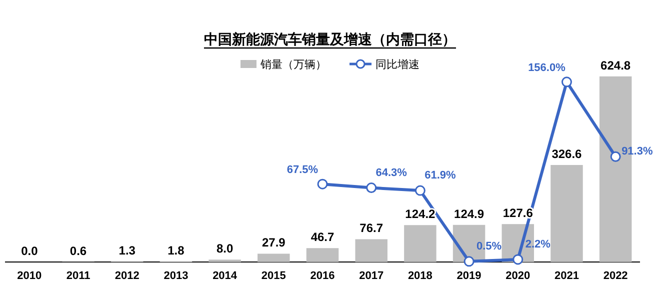 Image resolution: width=660 pixels, height=297 pixels. Describe the element at coordinates (78, 251) in the screenshot. I see `data-label: 0.6` at that location.